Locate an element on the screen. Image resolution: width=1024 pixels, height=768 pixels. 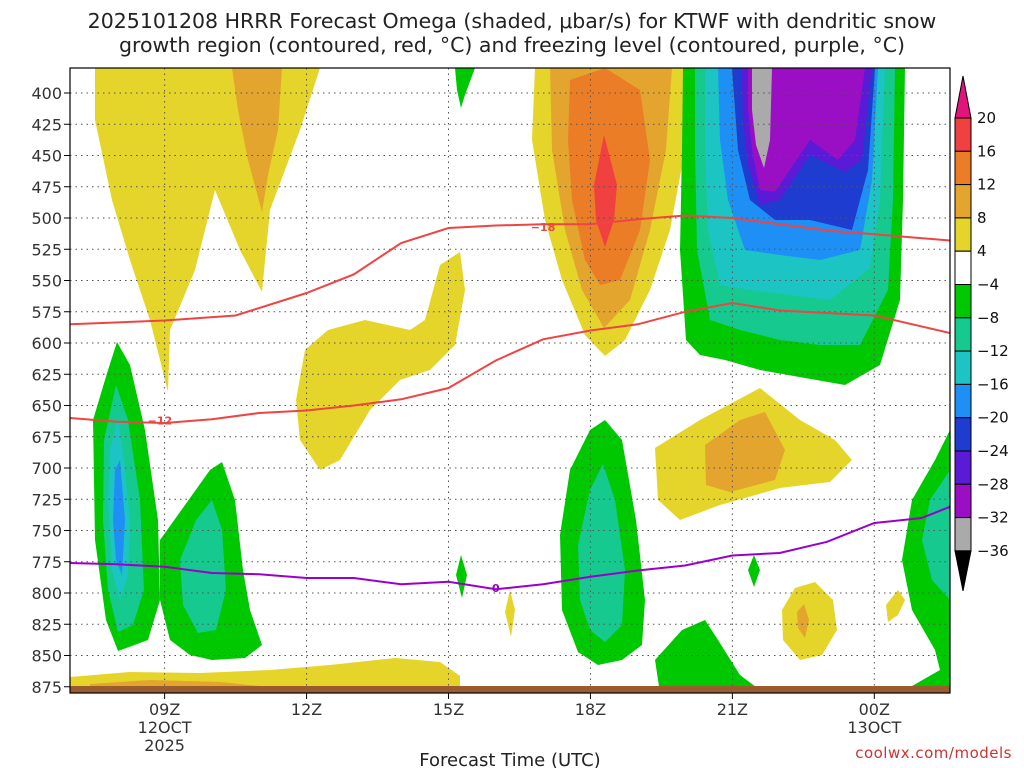
y-tick-label-400: 400 is located at coordinates (46, 93).